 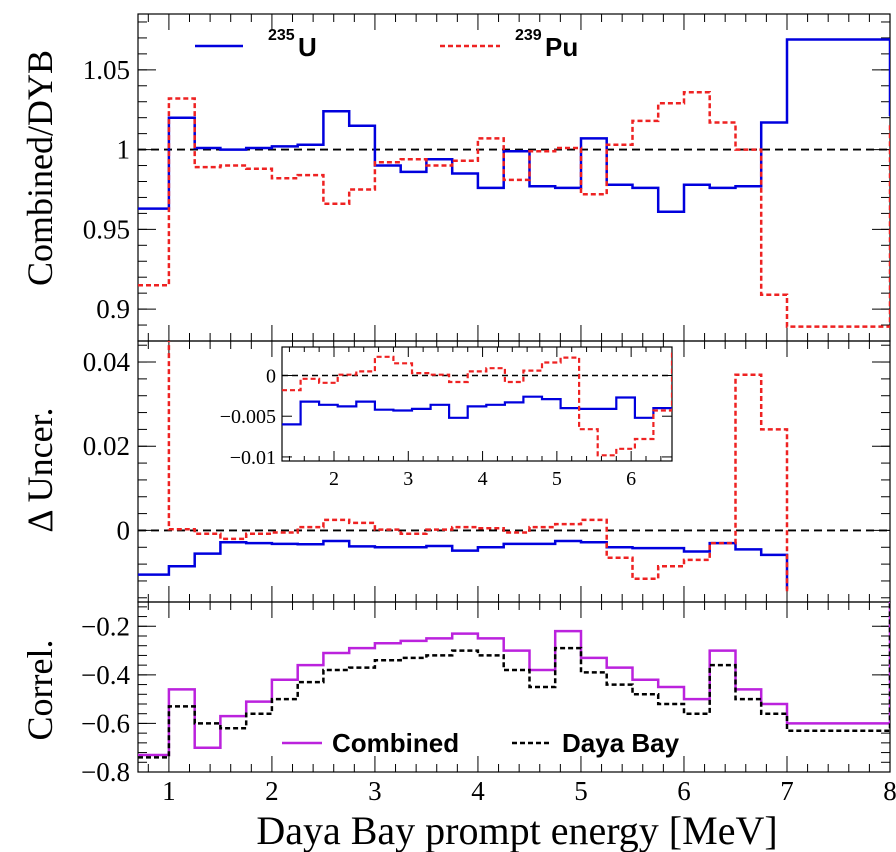 I want to click on x-axis-label: Daya Bay prompt energy [MeV], so click(x=516, y=830).